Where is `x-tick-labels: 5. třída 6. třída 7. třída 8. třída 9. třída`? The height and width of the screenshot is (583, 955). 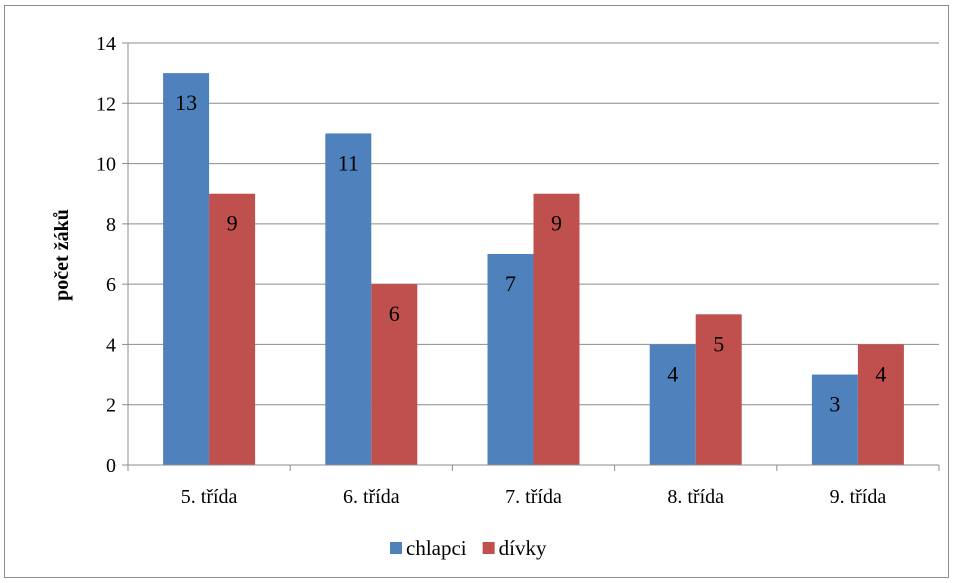 x-tick-labels: 5. třída 6. třída 7. třída 8. třída 9. třída is located at coordinates (534, 497).